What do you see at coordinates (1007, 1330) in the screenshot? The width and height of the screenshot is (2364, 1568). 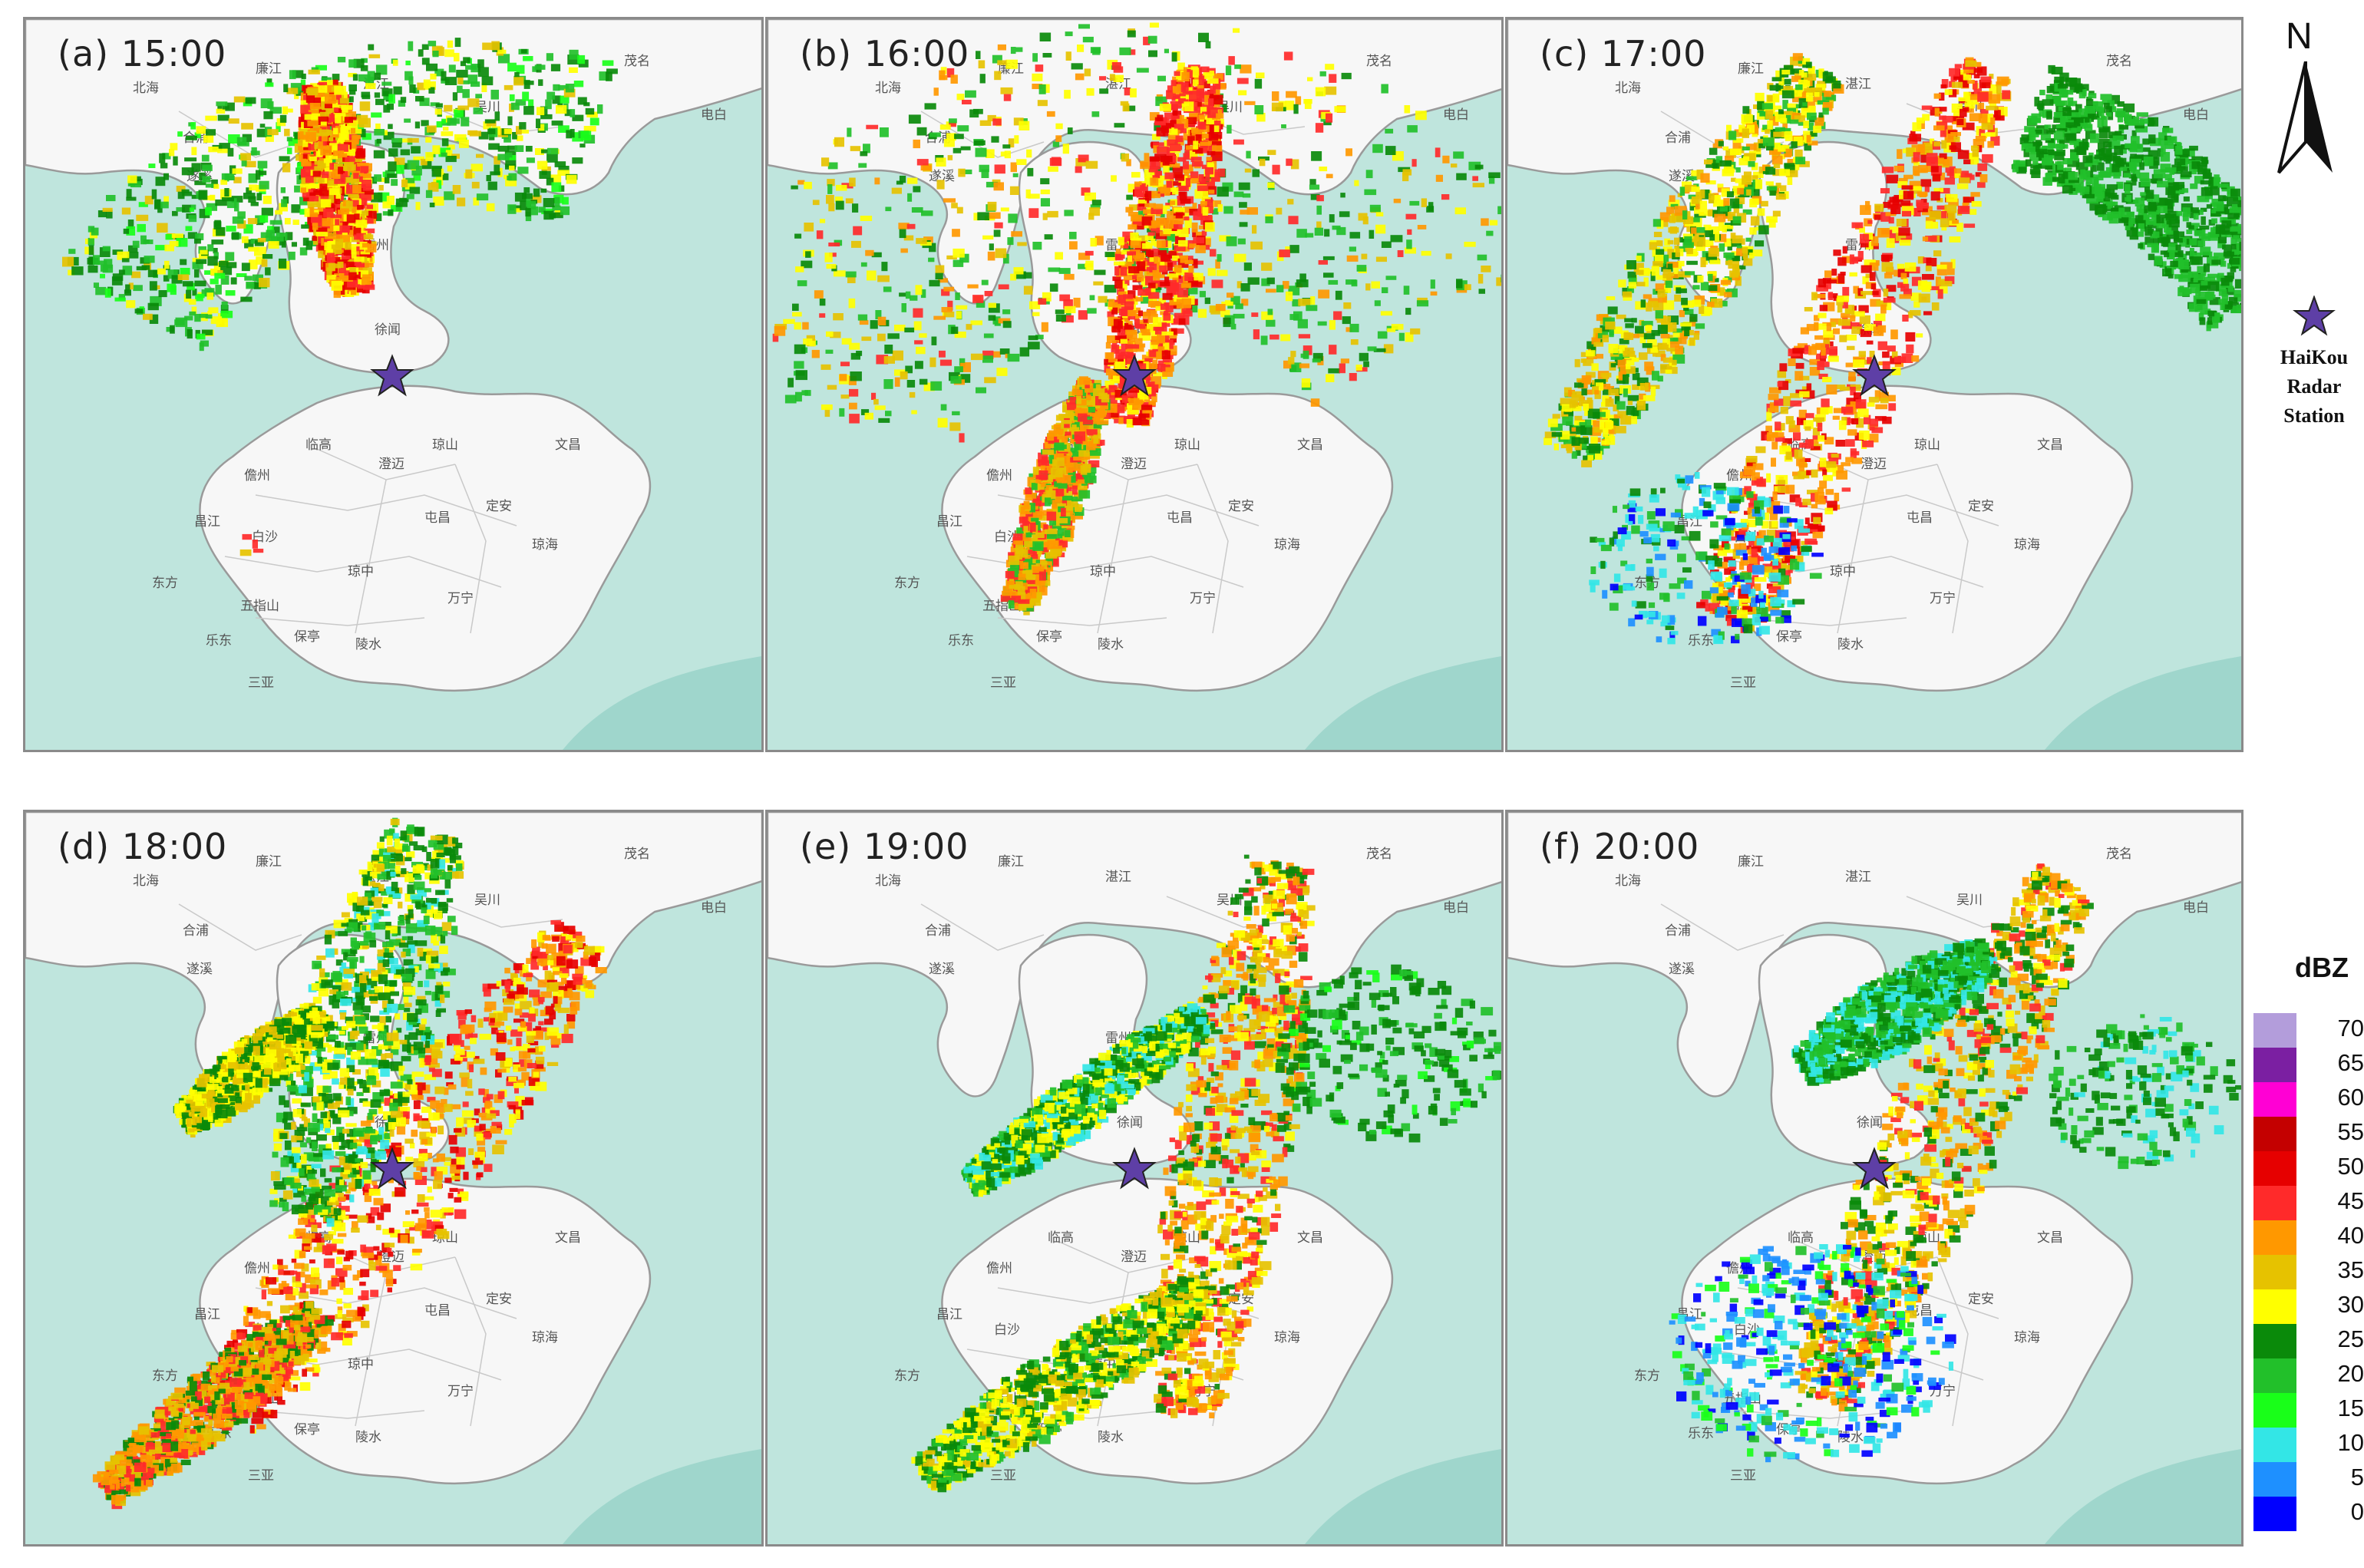 I see `place-name: 白沙` at bounding box center [1007, 1330].